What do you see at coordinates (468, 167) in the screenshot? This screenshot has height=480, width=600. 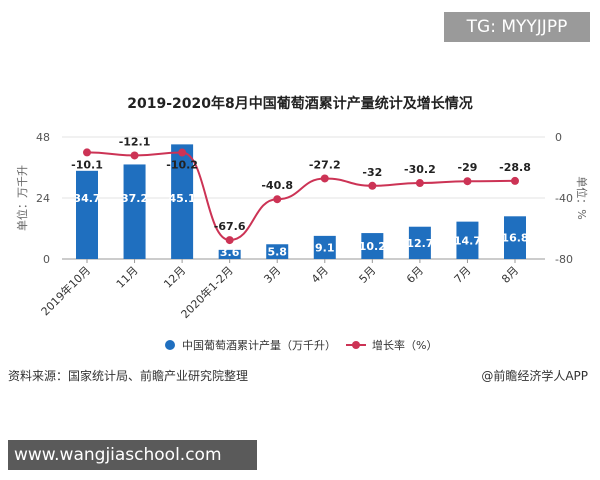 I see `growth-label: -29` at bounding box center [468, 167].